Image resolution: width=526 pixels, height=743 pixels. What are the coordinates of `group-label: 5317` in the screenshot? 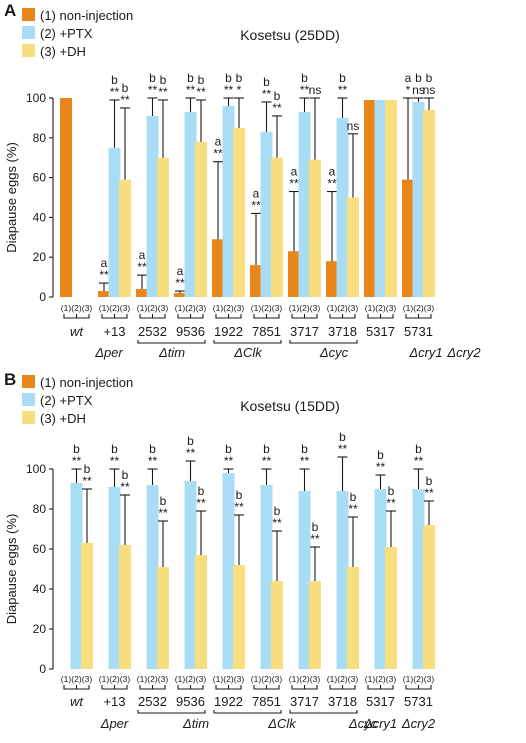 It's located at (380, 331).